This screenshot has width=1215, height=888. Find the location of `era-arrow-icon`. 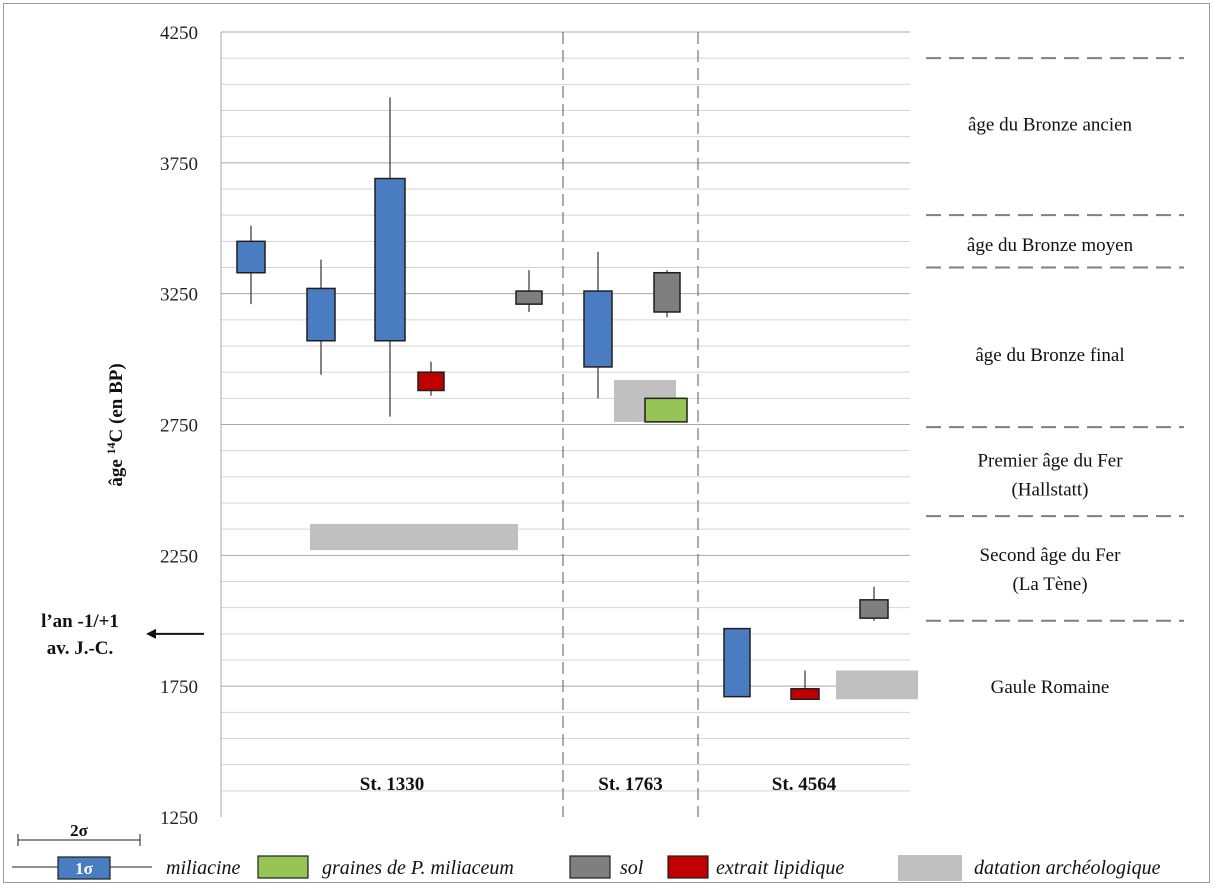

era-arrow-icon is located at coordinates (175, 633).